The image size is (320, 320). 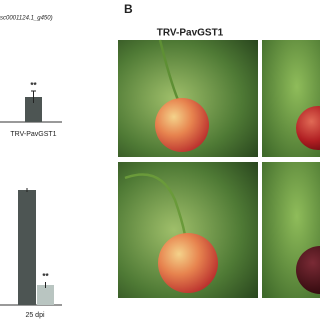 I want to click on x-label: 25 dpi, so click(x=35, y=315).